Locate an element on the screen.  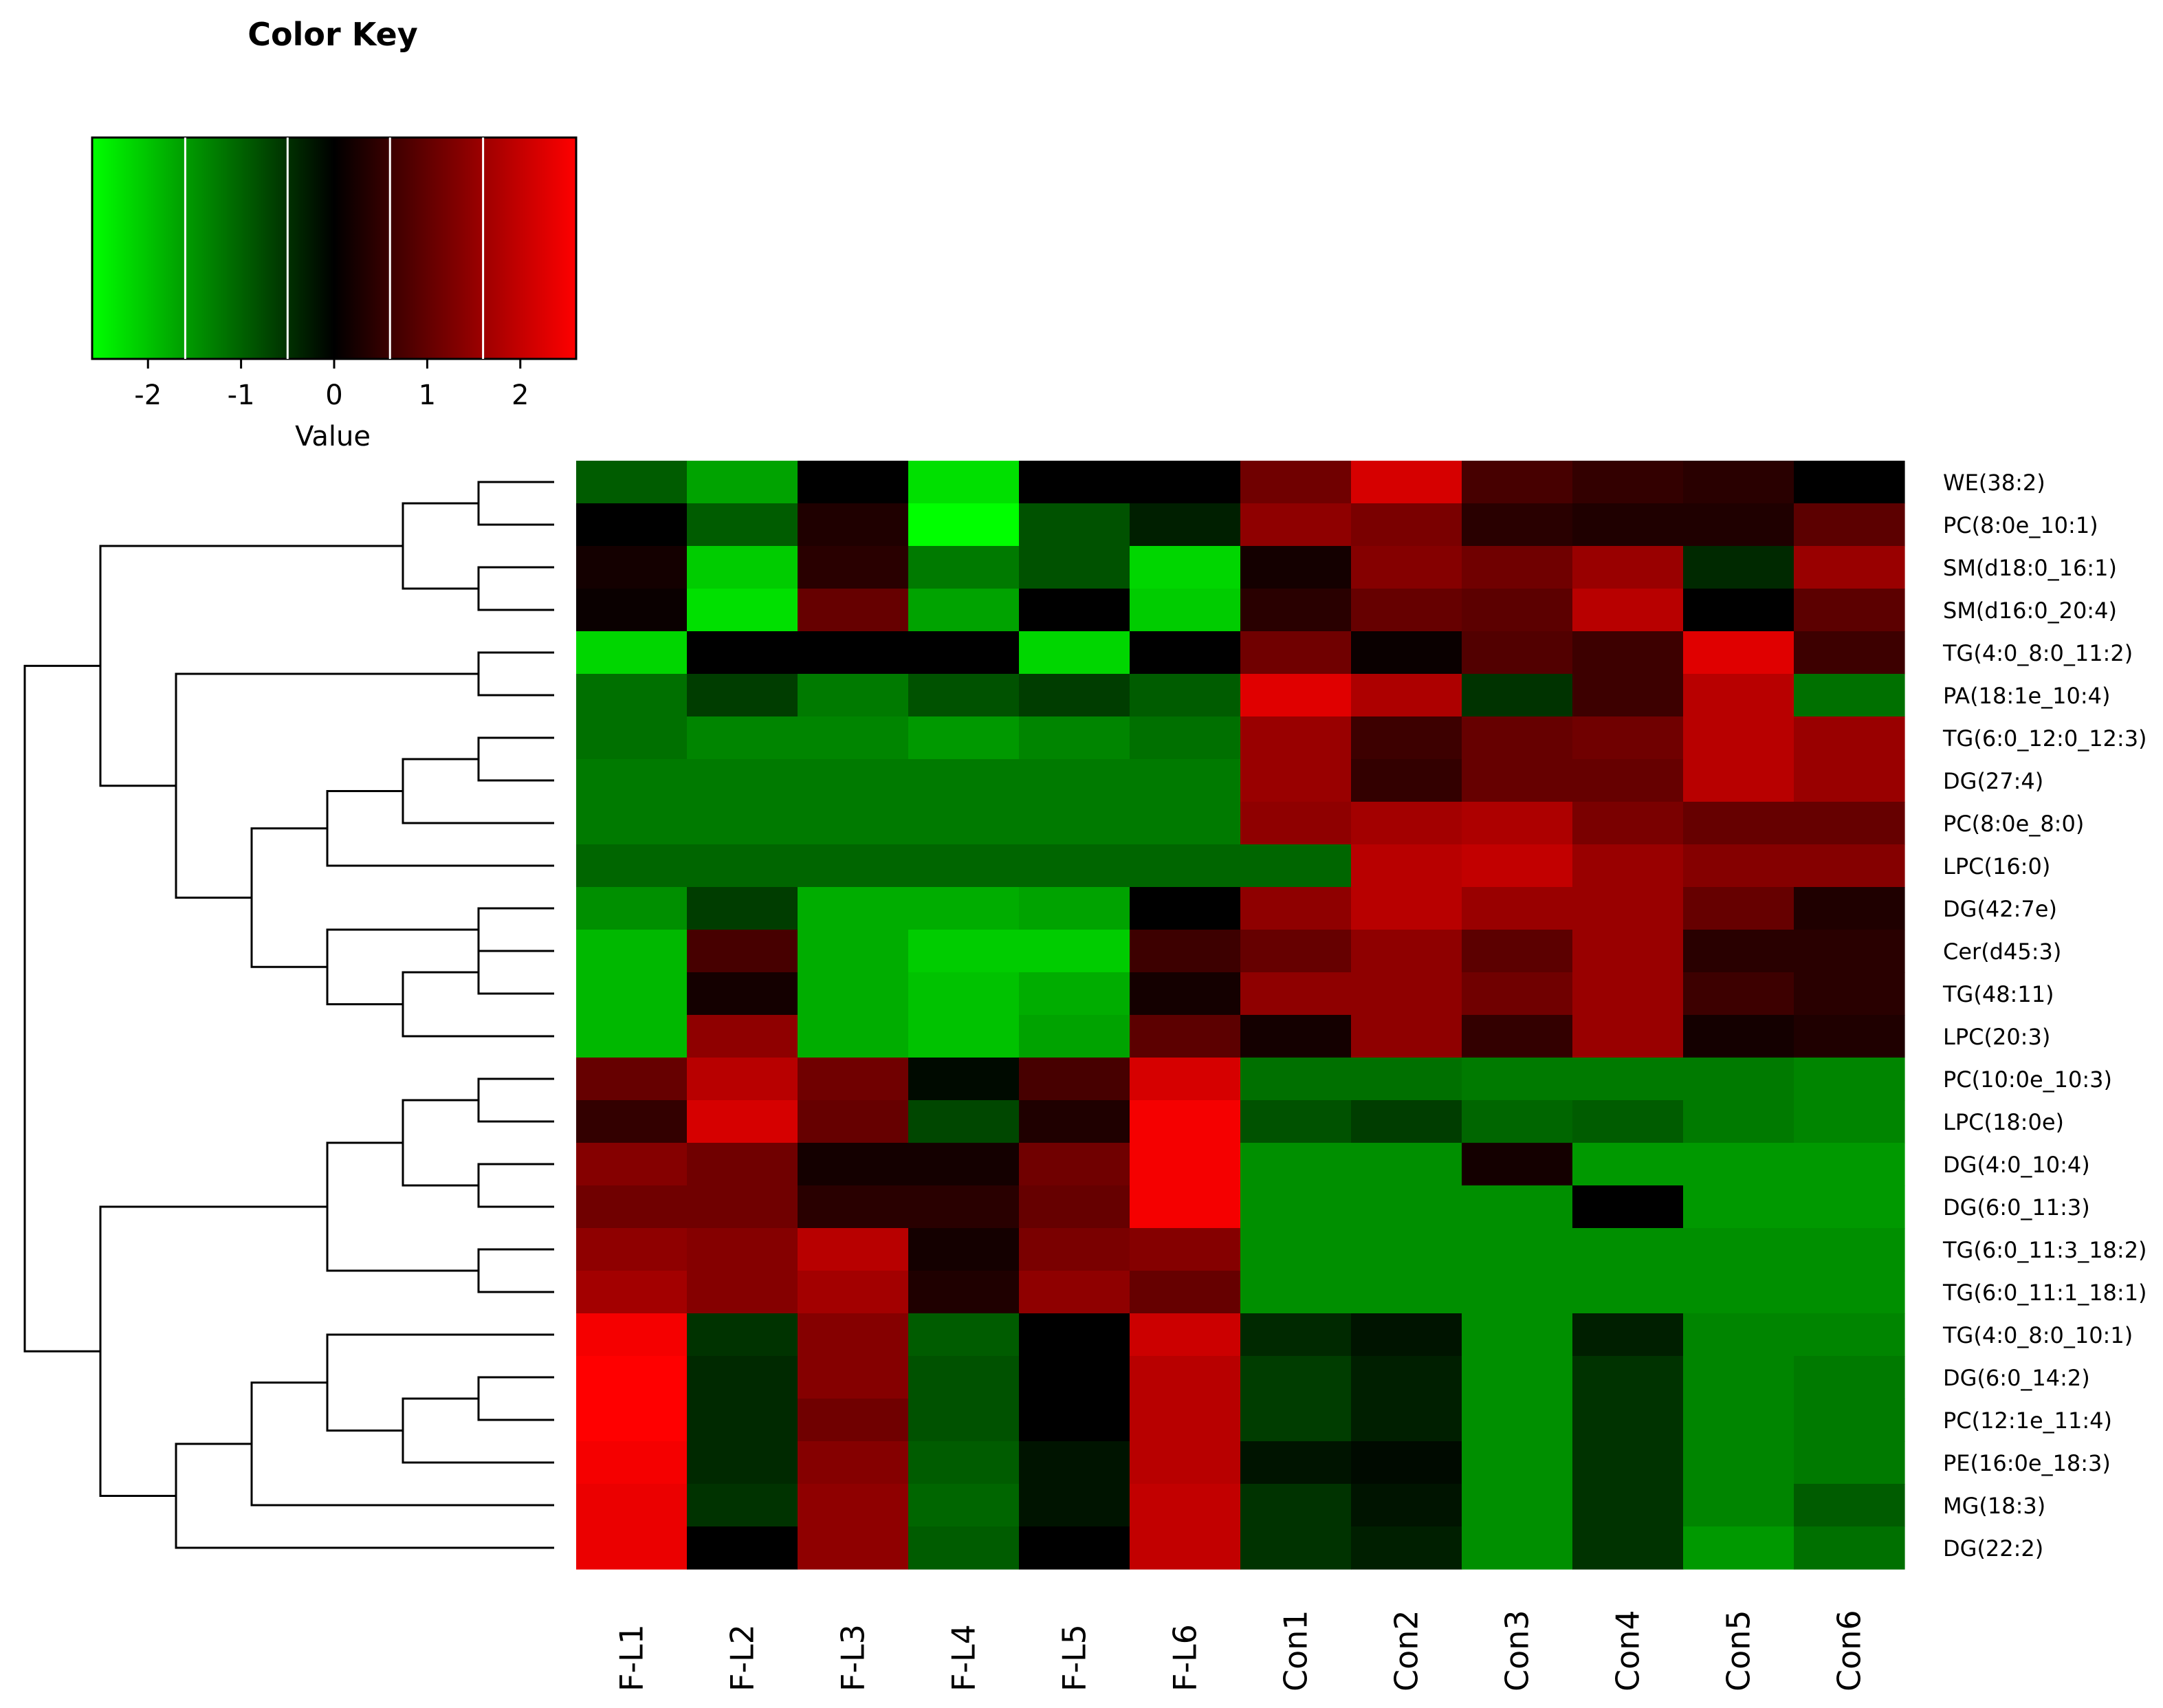
row-label: MG(18:3) is located at coordinates (1994, 1506).